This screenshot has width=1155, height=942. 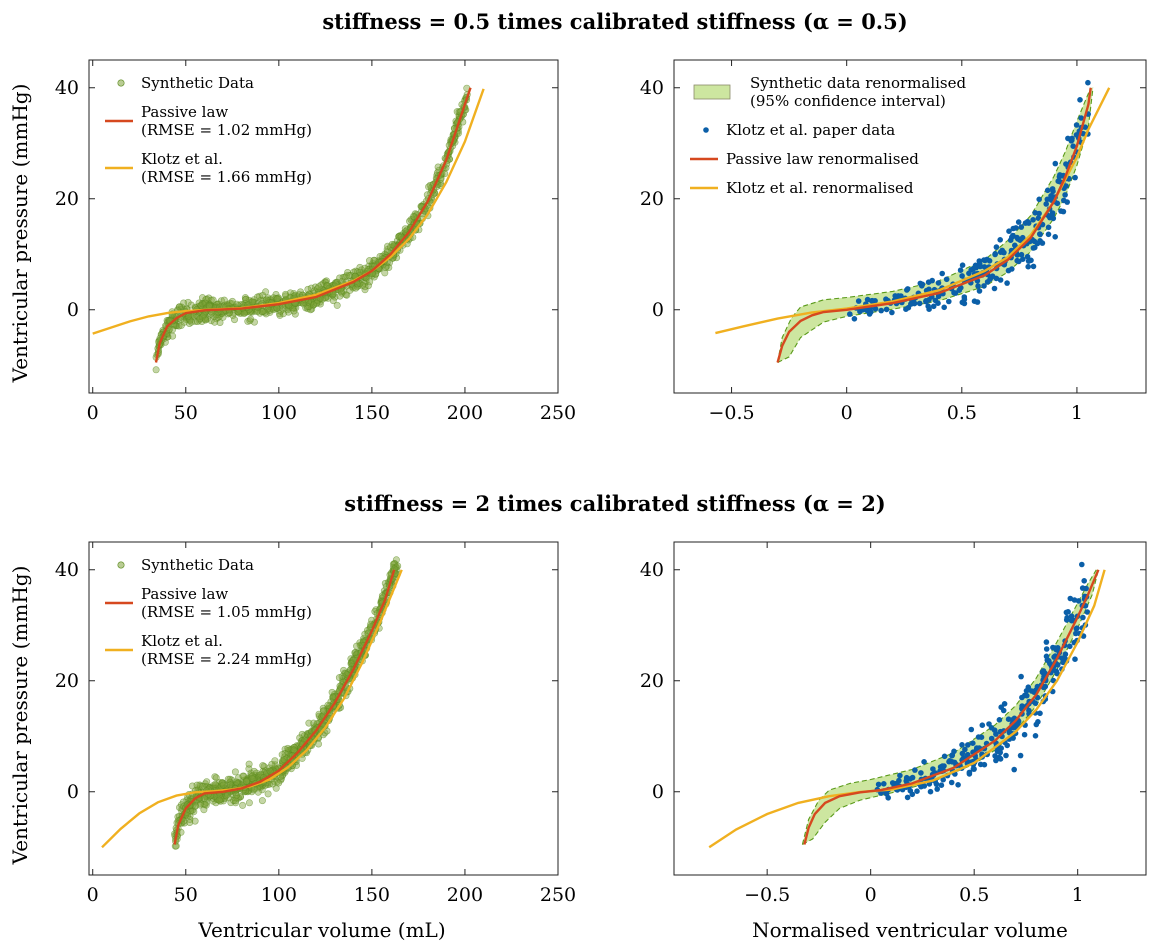 What do you see at coordinates (910, 930) in the screenshot?
I see `xlabel-right: Normalised ventricular volume` at bounding box center [910, 930].